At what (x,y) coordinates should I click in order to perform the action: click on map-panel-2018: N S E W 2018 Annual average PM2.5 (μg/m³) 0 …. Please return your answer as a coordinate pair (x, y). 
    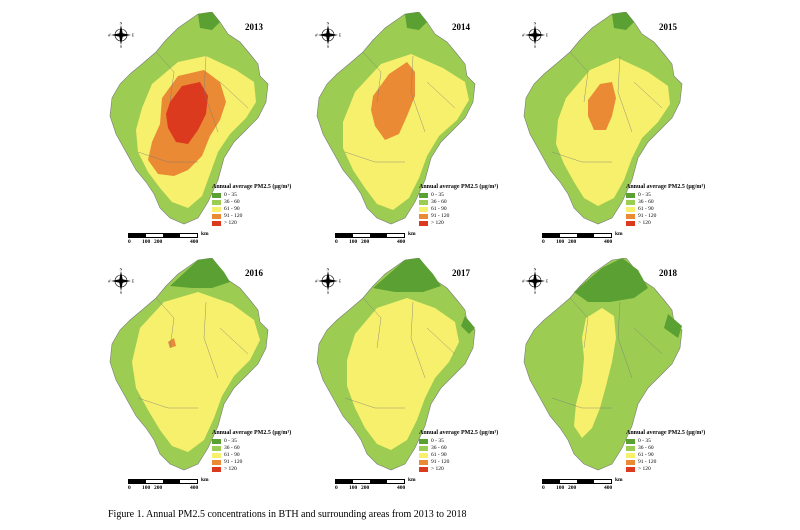
    Looking at the image, I should click on (626, 378).